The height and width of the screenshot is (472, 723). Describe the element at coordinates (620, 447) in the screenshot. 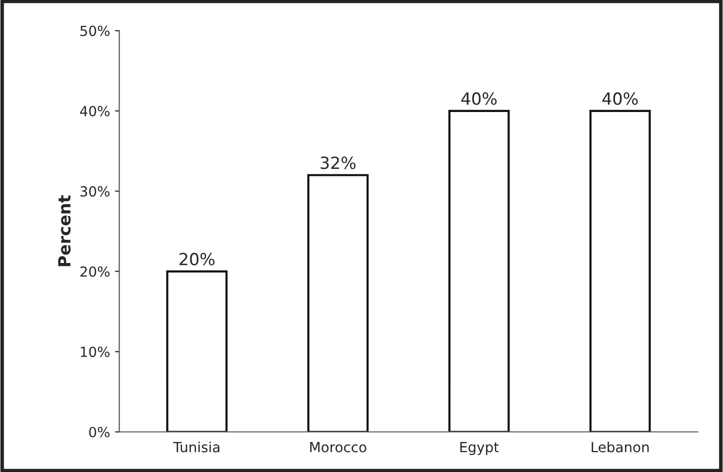

I see `x-tick-label: Lebanon` at that location.